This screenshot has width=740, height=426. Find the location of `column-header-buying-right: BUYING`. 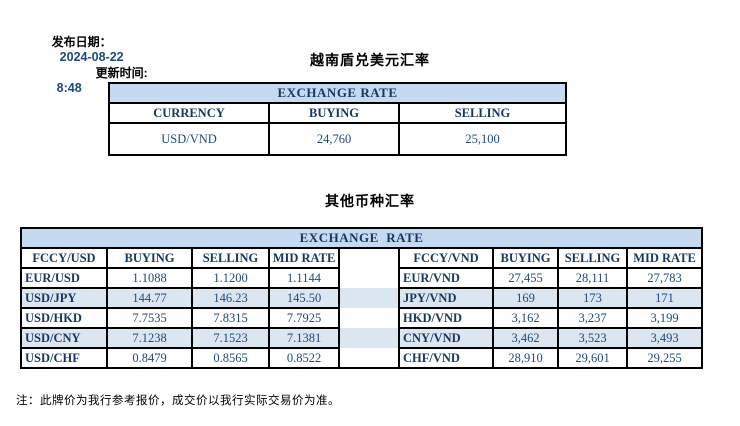

column-header-buying-right: BUYING is located at coordinates (525, 258).